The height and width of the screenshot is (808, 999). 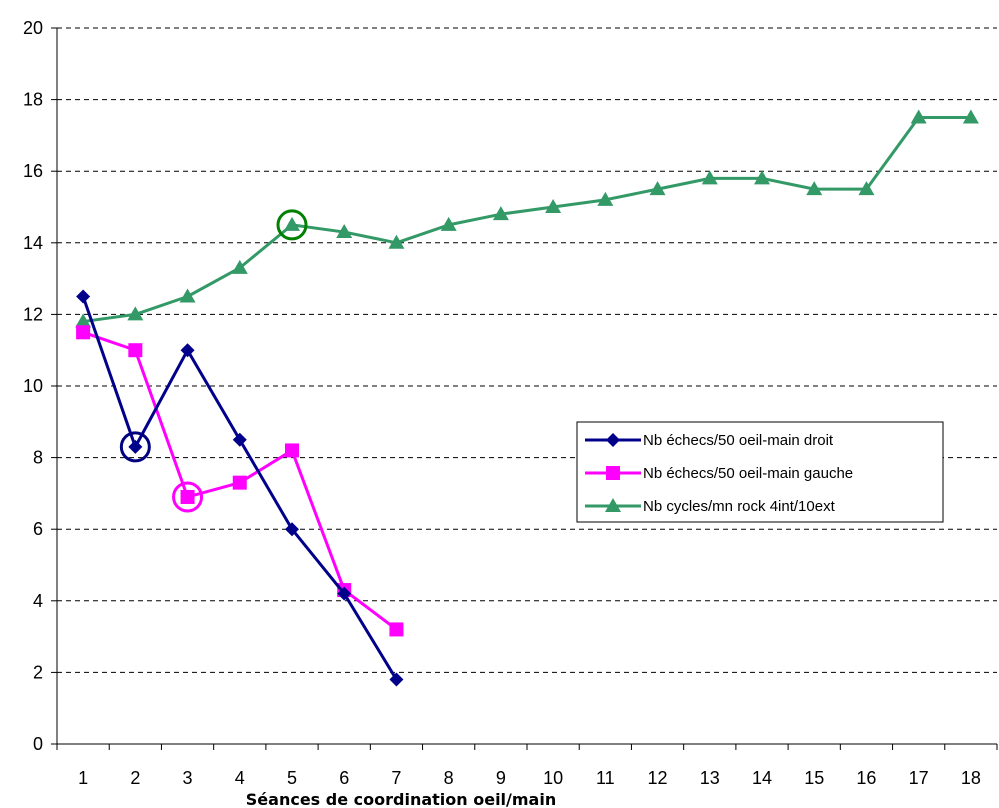 I want to click on x-tick-label: 17, so click(x=919, y=778).